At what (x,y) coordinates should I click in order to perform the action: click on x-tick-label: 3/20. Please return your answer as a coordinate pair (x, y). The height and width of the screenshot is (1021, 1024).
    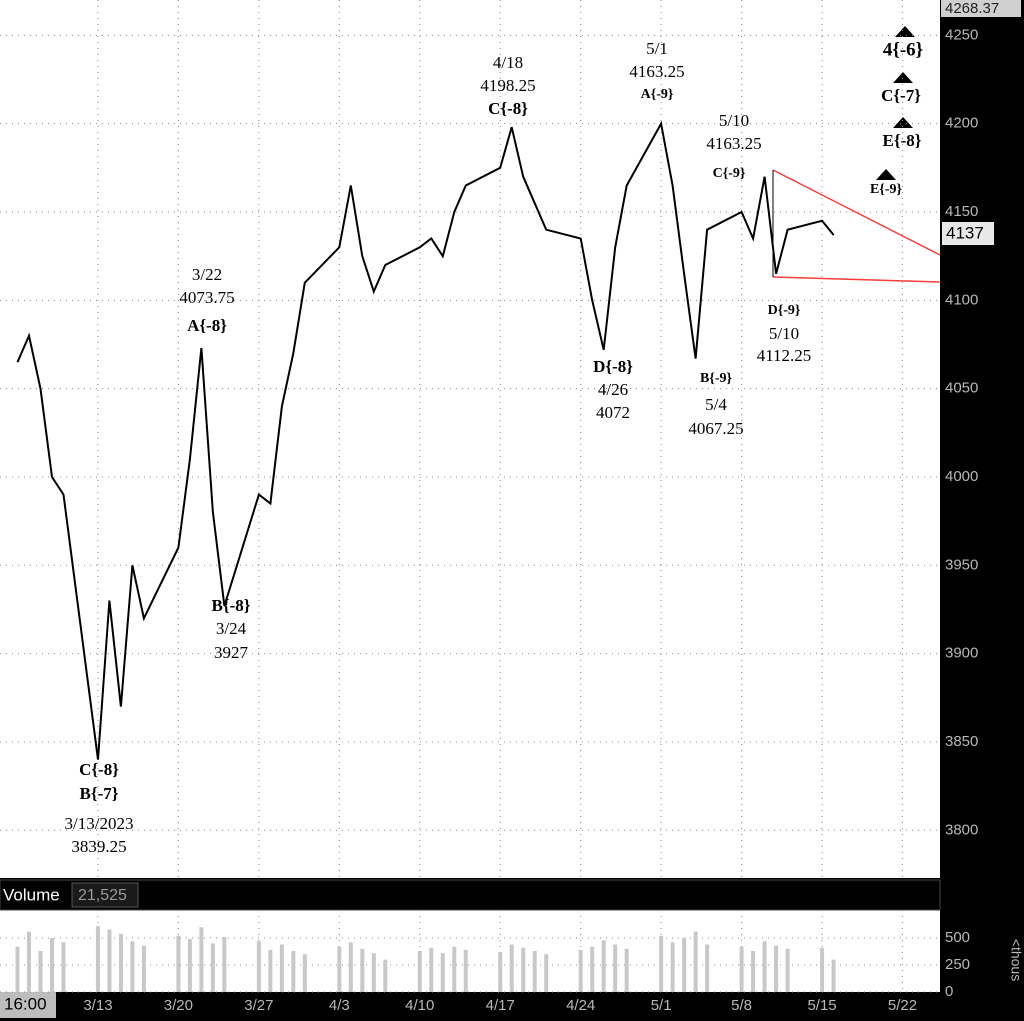
    Looking at the image, I should click on (178, 1005).